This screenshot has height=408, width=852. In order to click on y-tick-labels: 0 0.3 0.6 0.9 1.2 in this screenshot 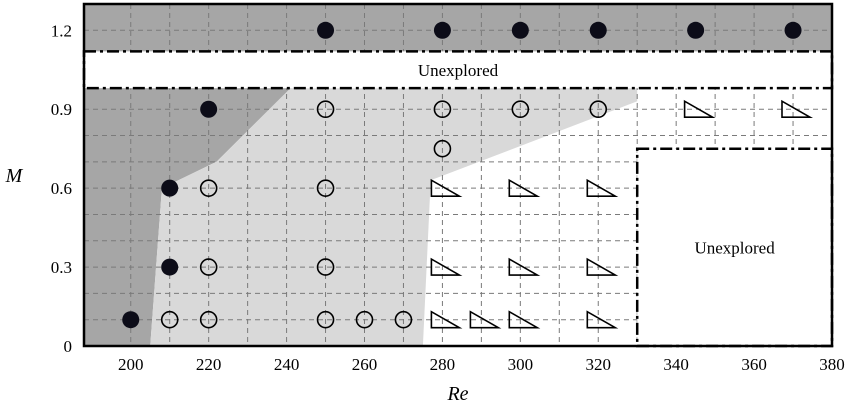, I will do `click(61, 188)`.